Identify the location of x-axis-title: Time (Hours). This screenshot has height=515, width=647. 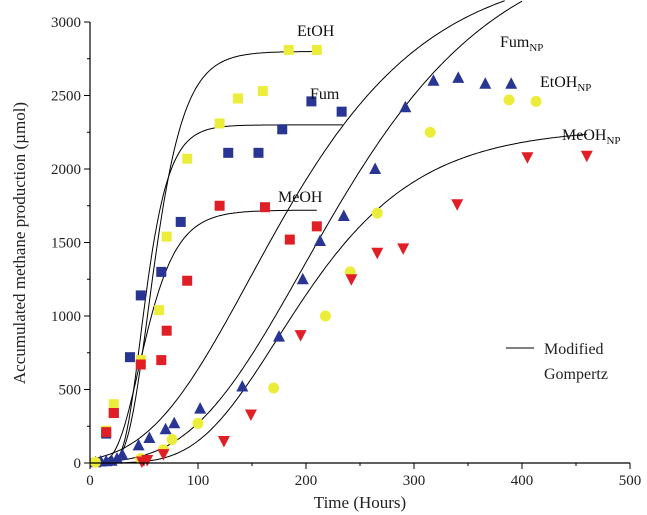
(360, 502).